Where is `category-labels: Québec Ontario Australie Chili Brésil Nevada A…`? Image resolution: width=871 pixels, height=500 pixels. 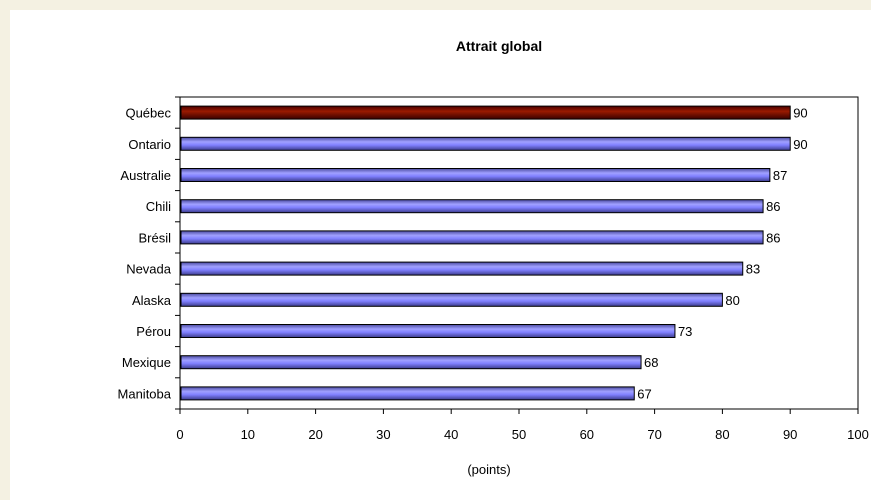
category-labels: Québec Ontario Australie Chili Brésil Nevada A… is located at coordinates (145, 254).